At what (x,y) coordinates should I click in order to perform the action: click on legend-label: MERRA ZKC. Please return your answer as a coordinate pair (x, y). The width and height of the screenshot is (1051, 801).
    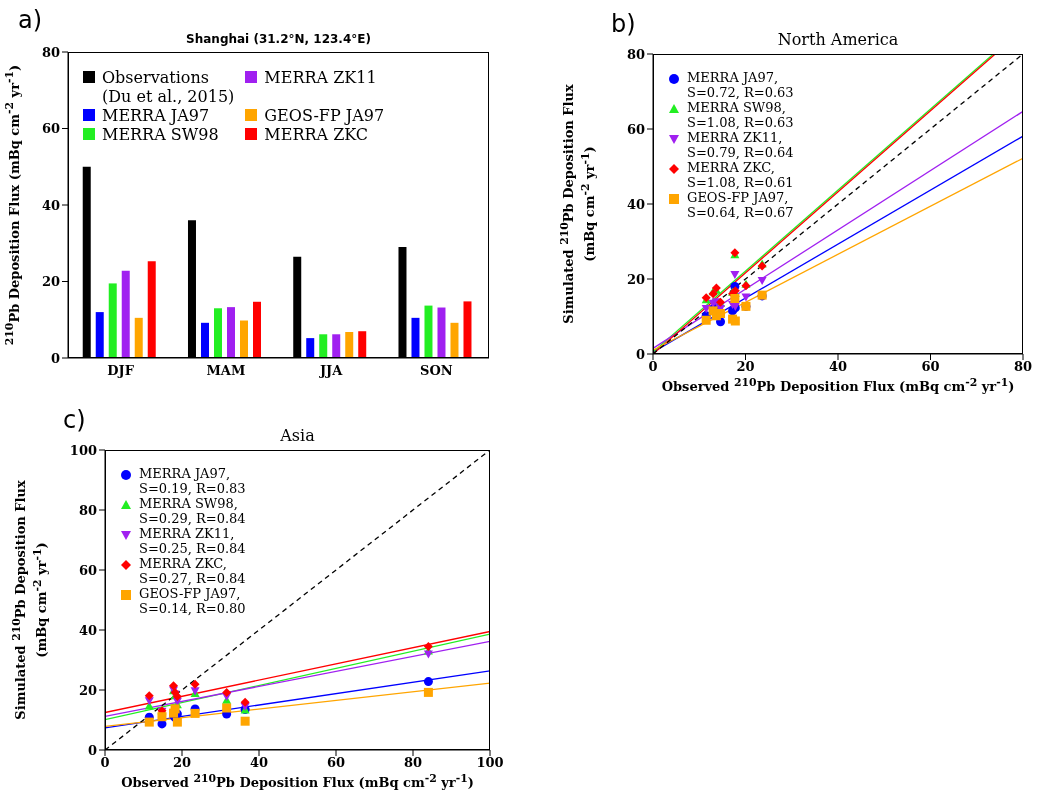
    Looking at the image, I should click on (316, 134).